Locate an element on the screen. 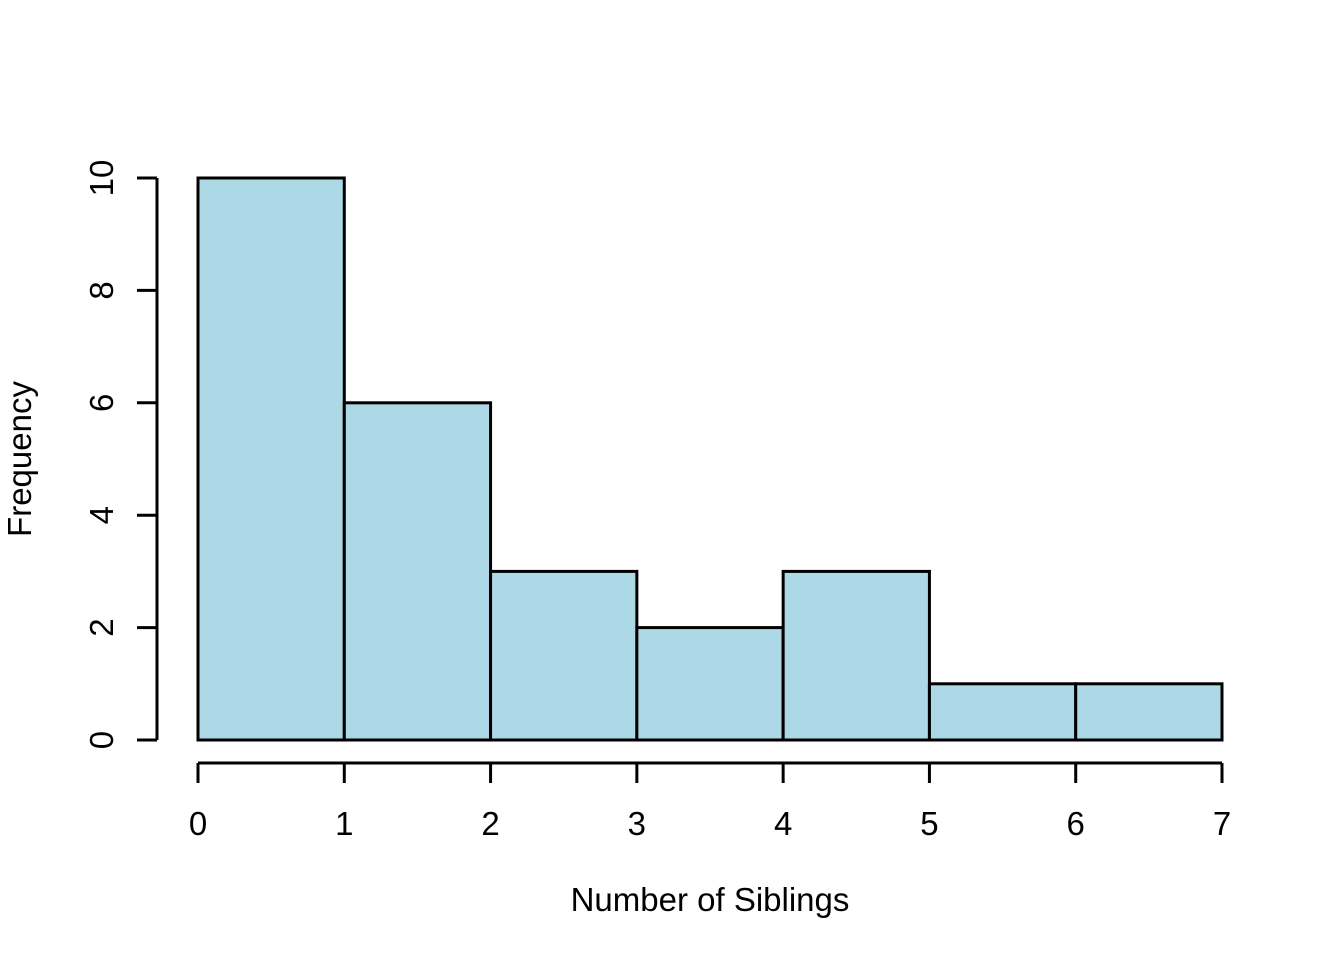 Image resolution: width=1344 pixels, height=960 pixels. y-tick-label-4: 4 is located at coordinates (101, 515).